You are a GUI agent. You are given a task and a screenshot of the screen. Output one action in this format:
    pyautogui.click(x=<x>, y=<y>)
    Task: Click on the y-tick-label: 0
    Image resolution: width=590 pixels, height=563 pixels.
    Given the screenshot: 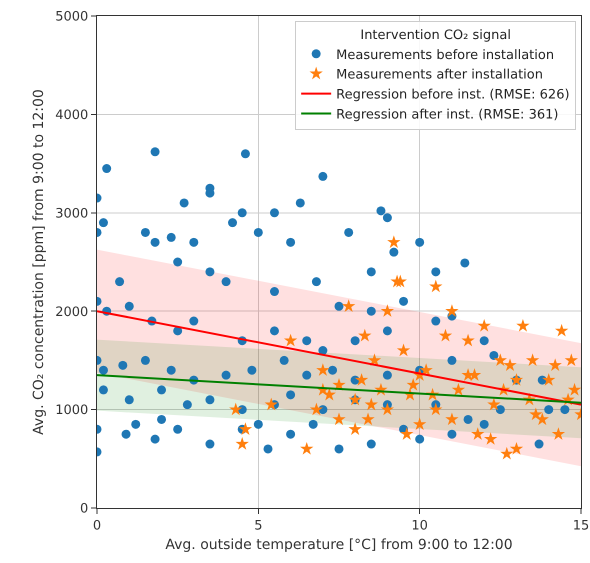 What is the action you would take?
    pyautogui.click(x=84, y=509)
    